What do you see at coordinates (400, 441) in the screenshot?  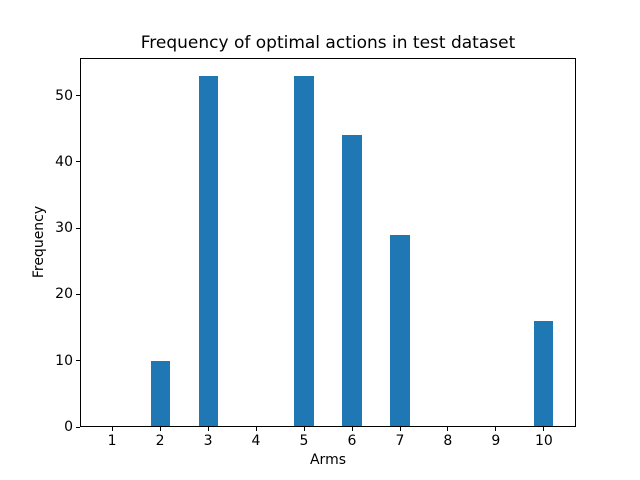 I see `x-tick-label: 7` at bounding box center [400, 441].